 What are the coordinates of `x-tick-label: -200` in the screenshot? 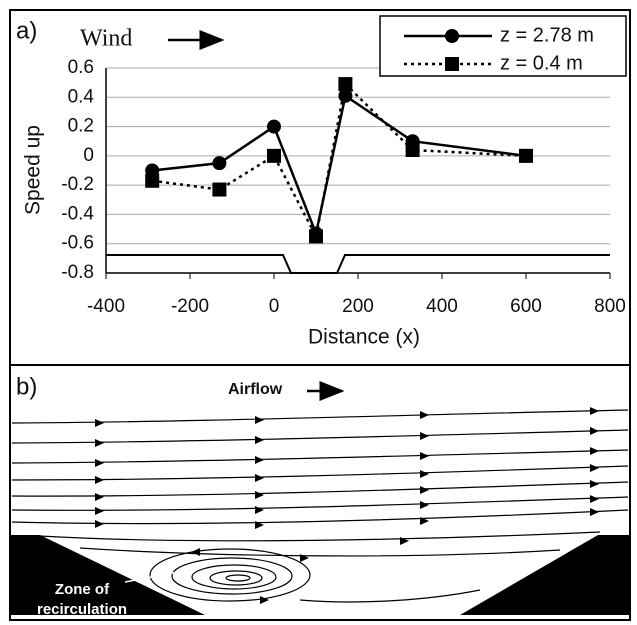 It's located at (190, 306).